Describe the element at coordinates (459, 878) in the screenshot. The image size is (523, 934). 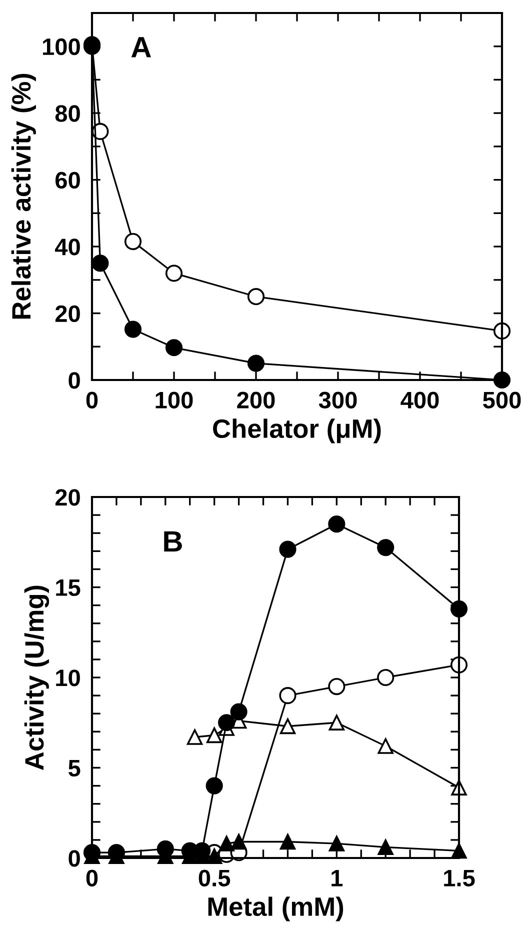
I see `x-tick-label: 1.5` at that location.